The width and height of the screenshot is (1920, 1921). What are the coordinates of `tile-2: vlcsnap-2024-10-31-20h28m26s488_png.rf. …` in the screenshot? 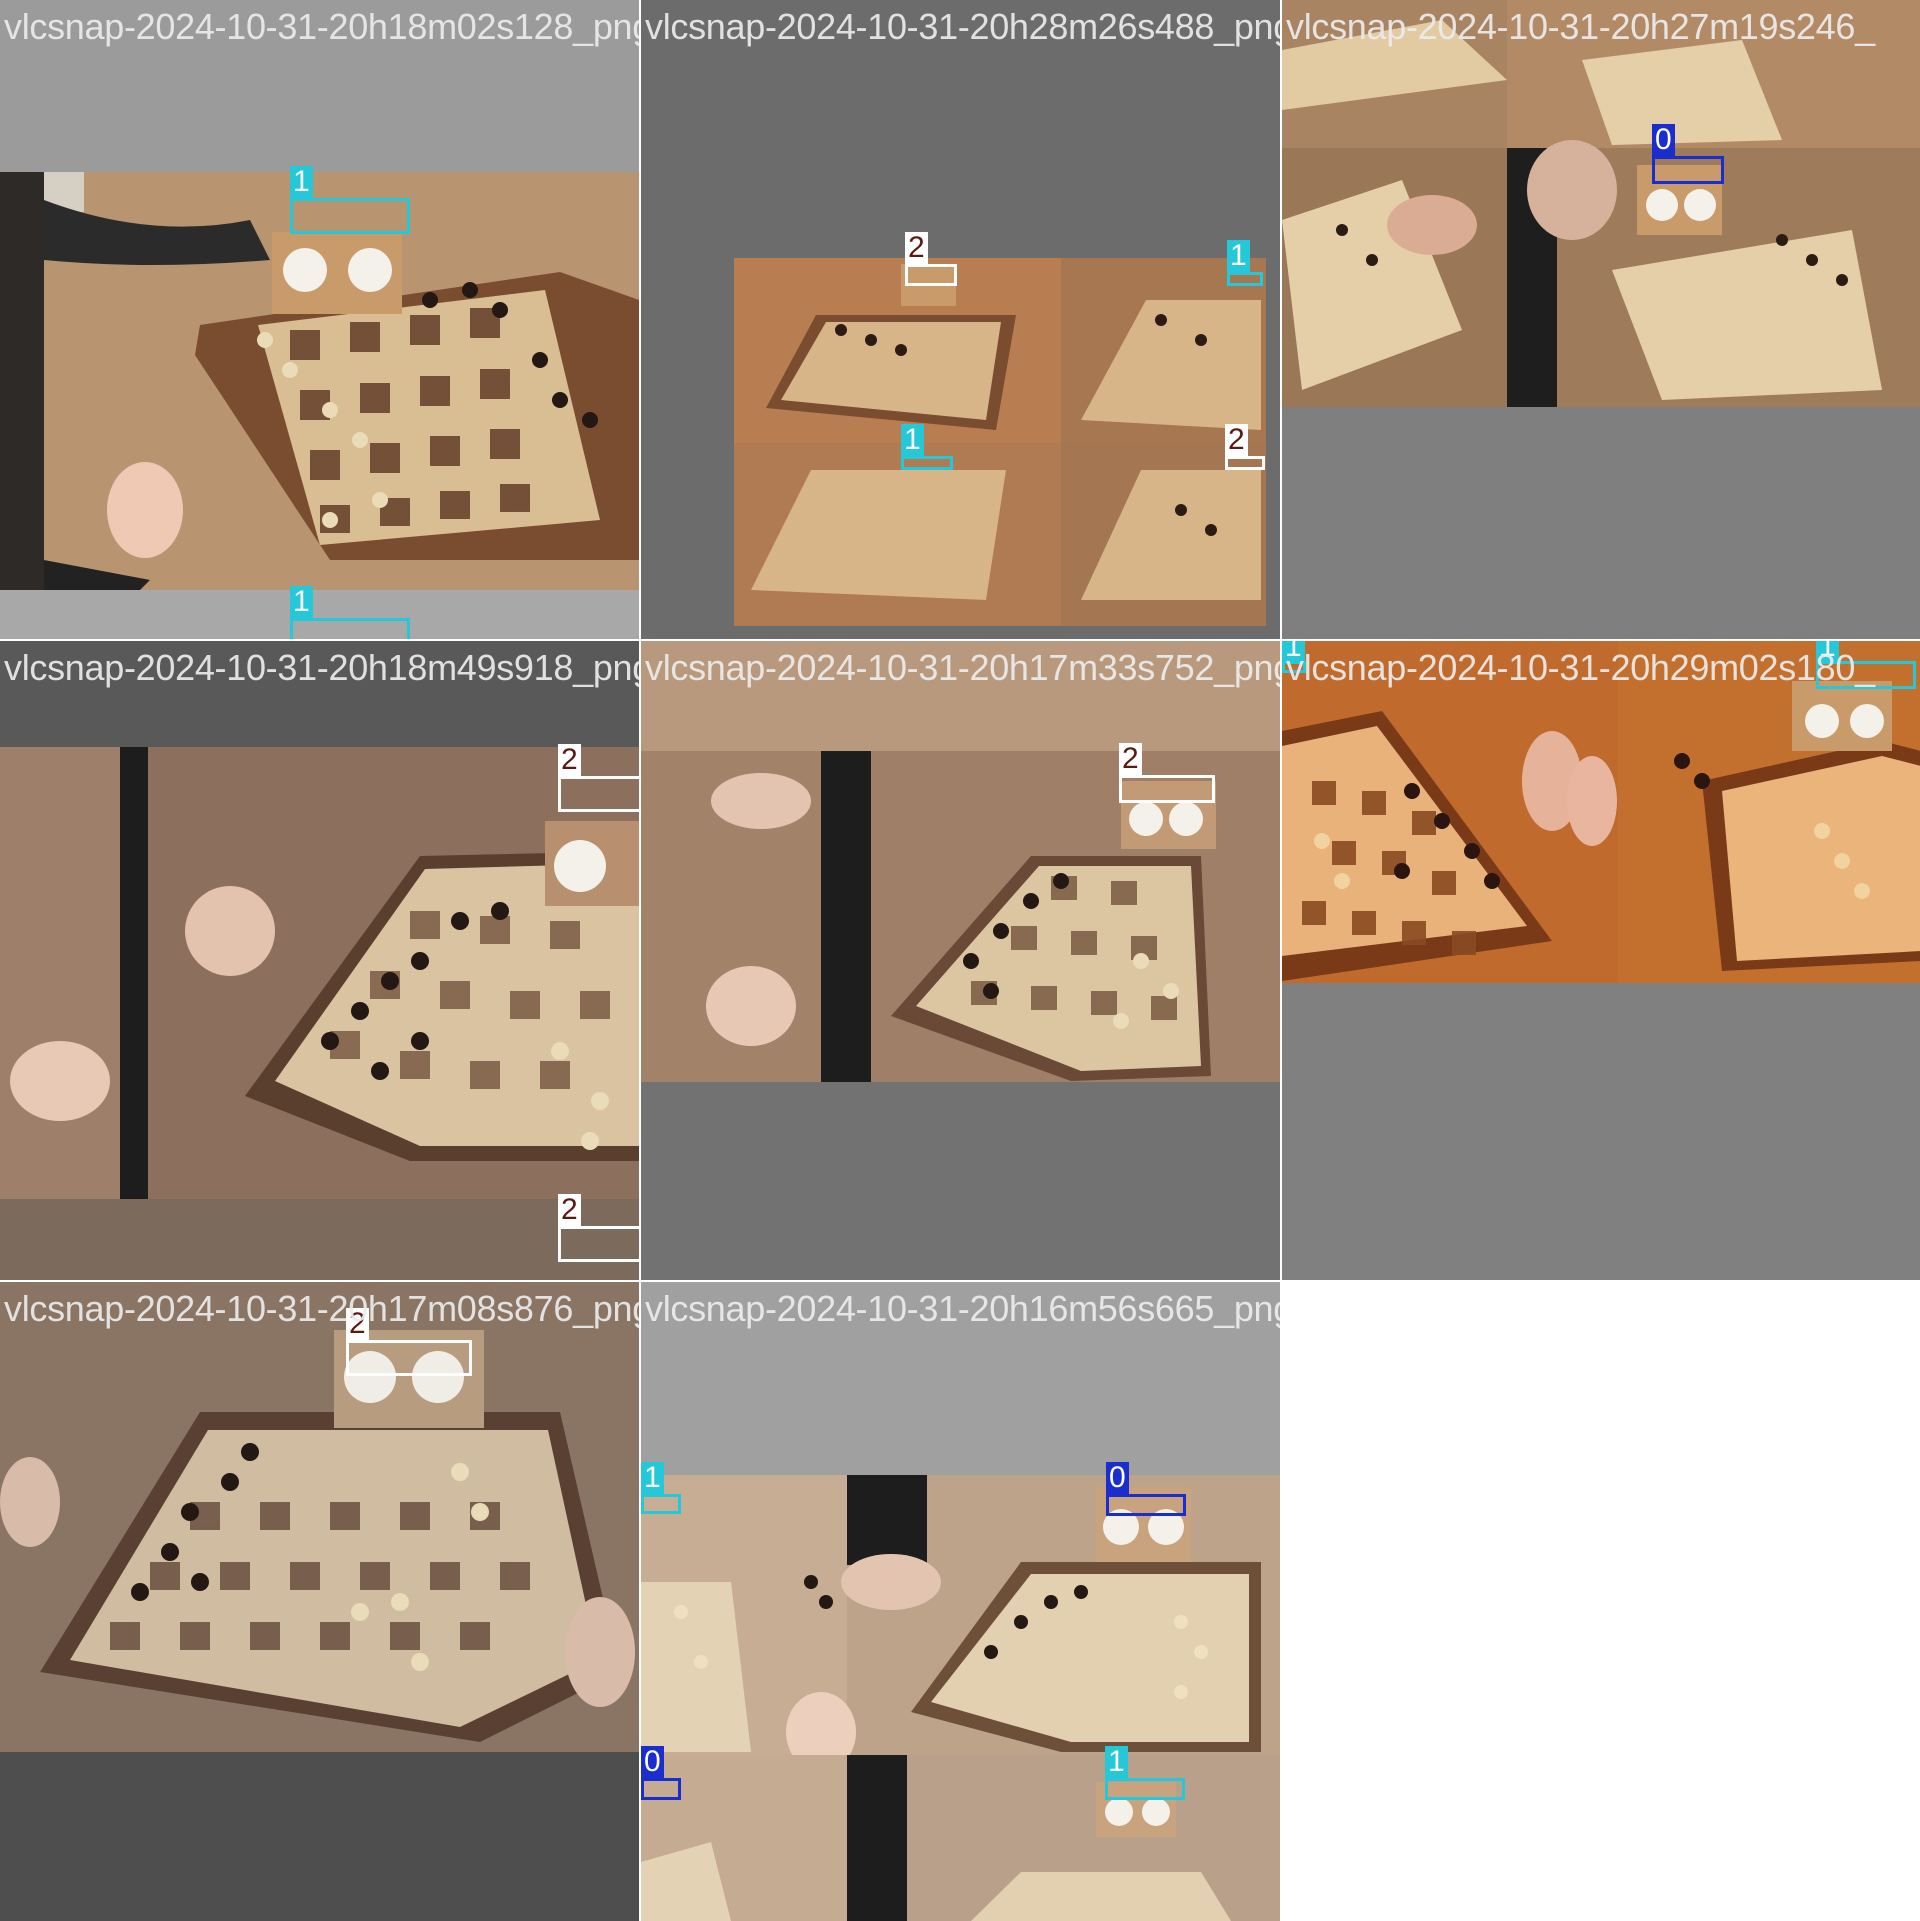 It's located at (960, 319).